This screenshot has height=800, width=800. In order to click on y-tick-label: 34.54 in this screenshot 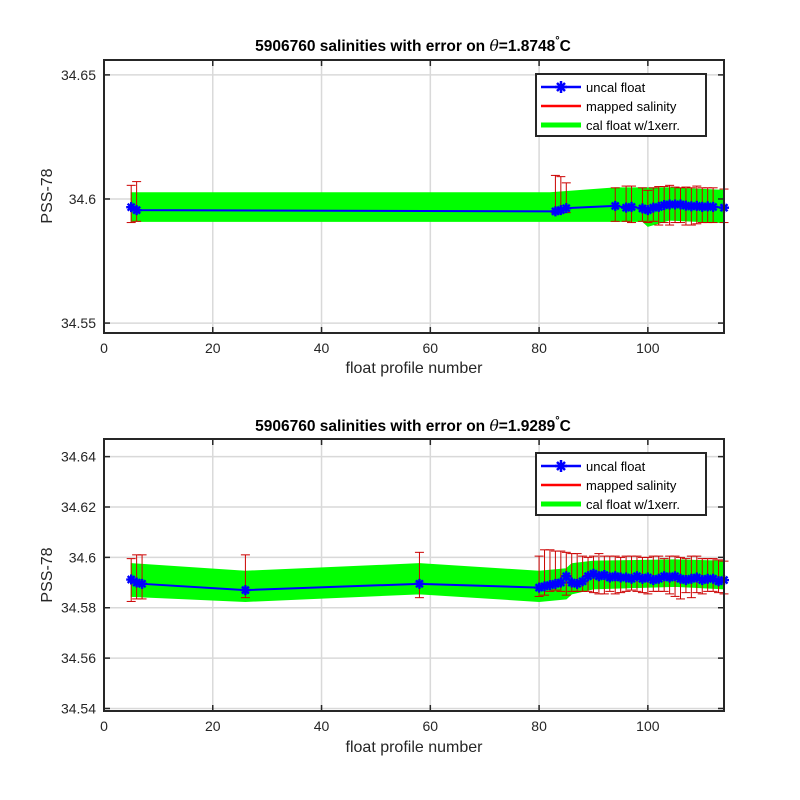, I will do `click(78, 708)`.